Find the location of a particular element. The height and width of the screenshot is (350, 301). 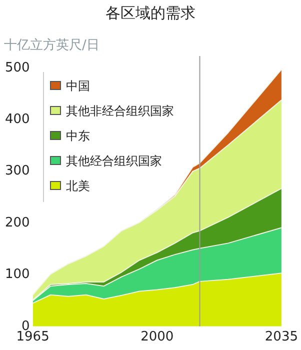

chart-title: 各区域的需求 is located at coordinates (150, 13).